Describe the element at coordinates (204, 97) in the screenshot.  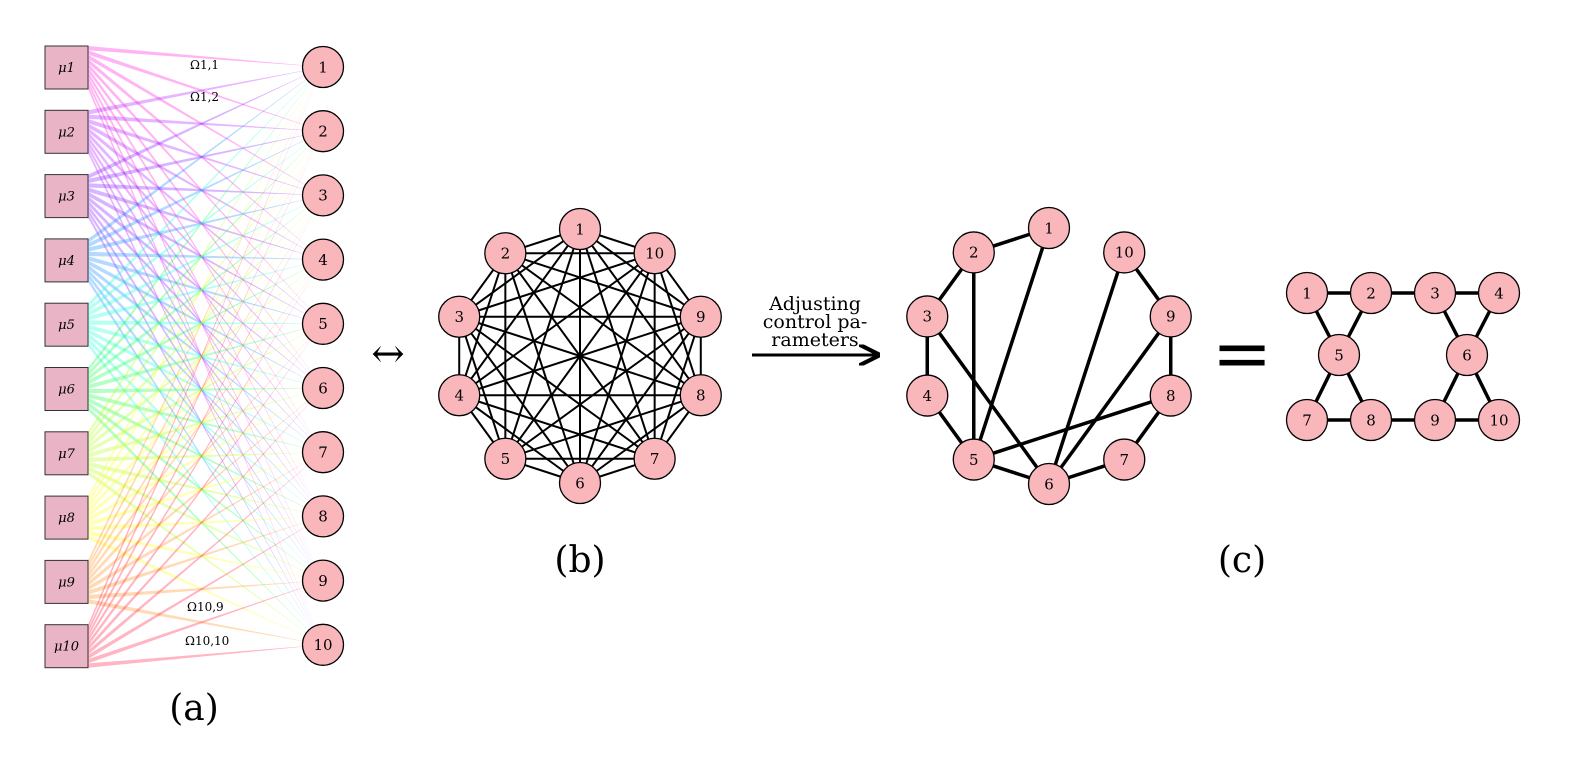
I see `coupling-label-1-2: Ω1,2` at that location.